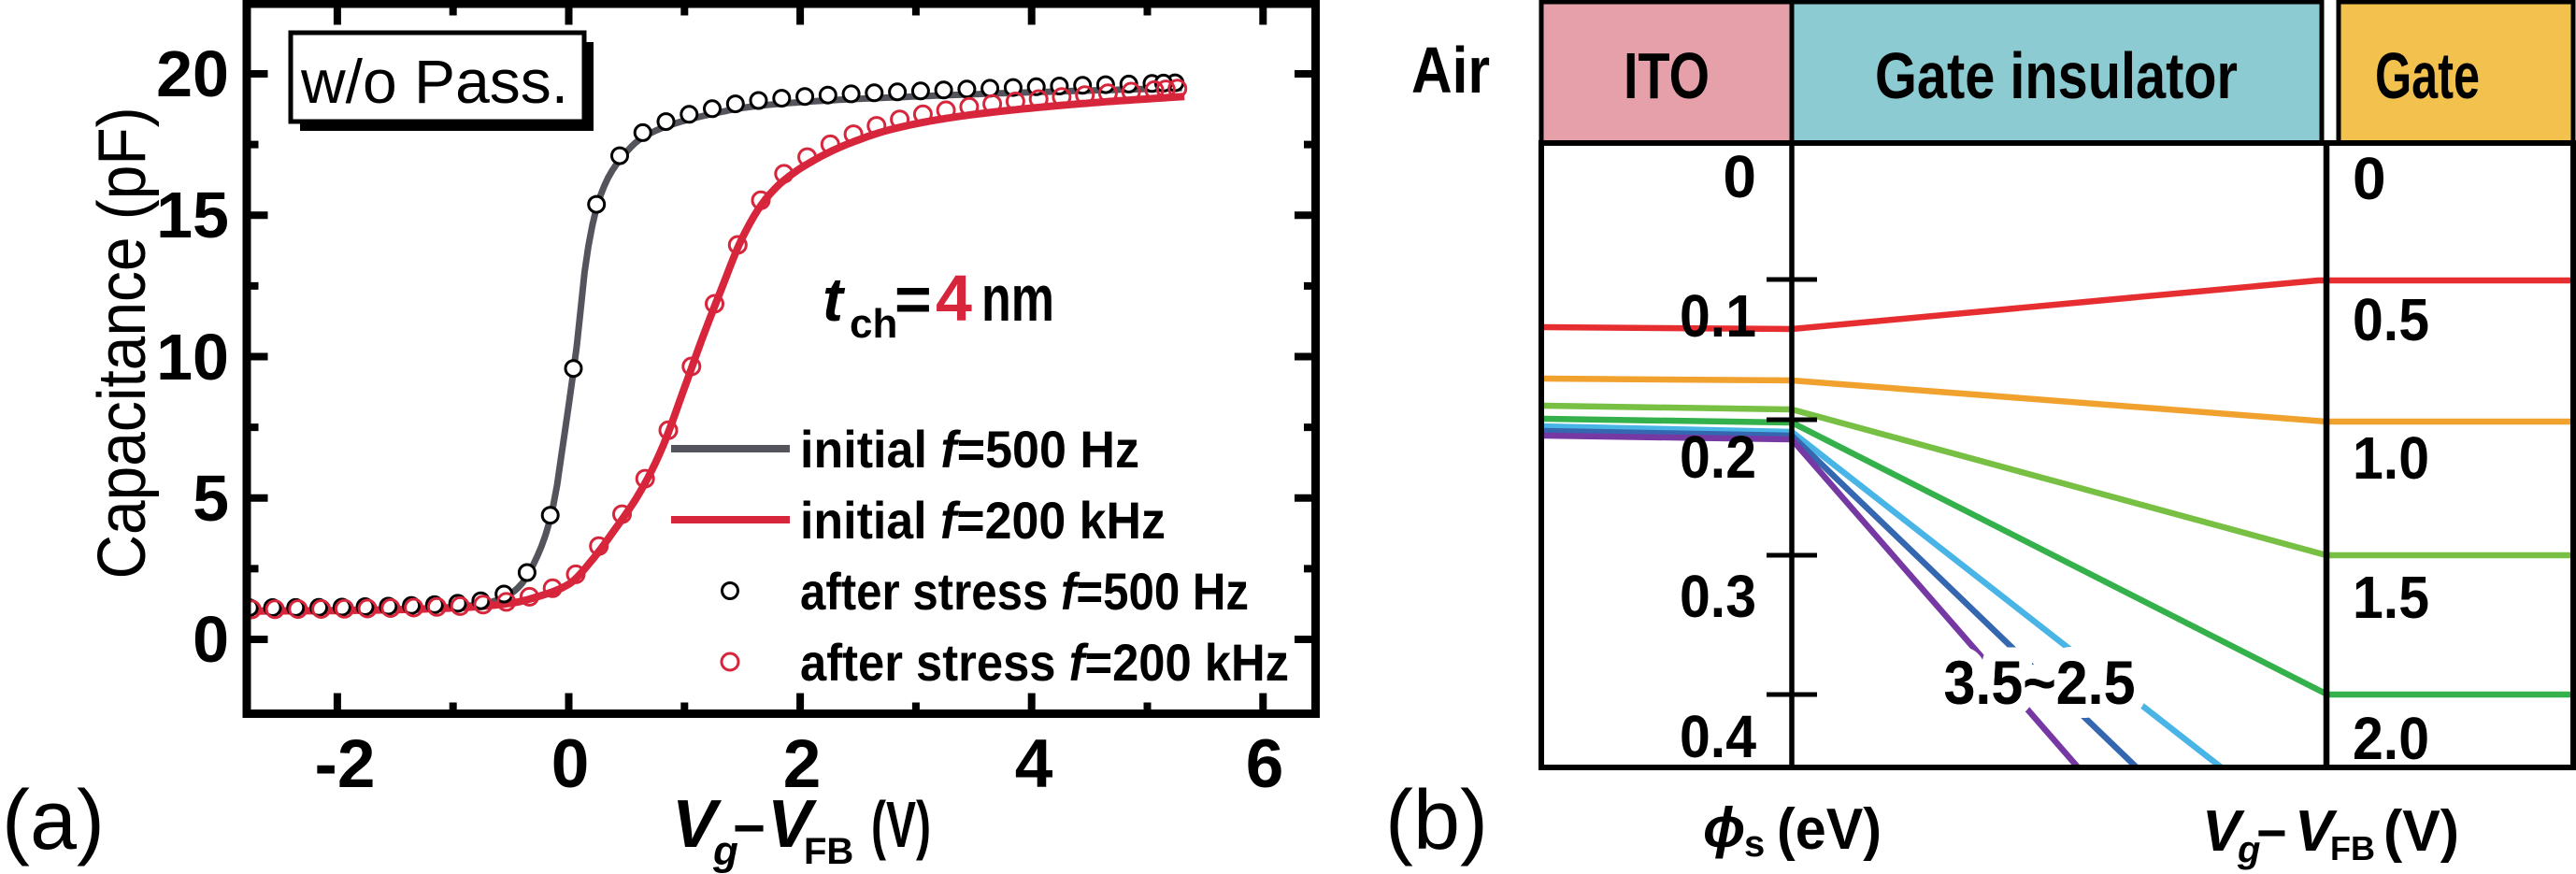 The width and height of the screenshot is (2576, 874). I want to click on svg-text: after stress f=500 Hz, so click(1024, 591).